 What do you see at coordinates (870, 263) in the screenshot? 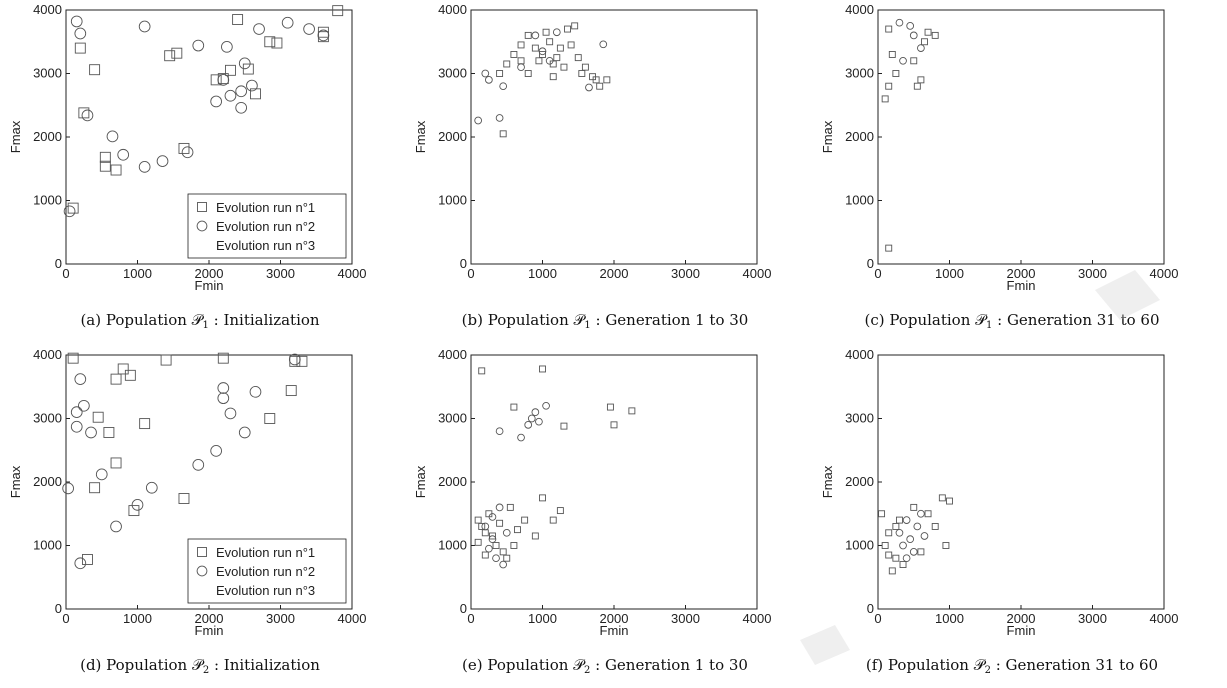
I see `y-tick-label: 0` at bounding box center [870, 263].